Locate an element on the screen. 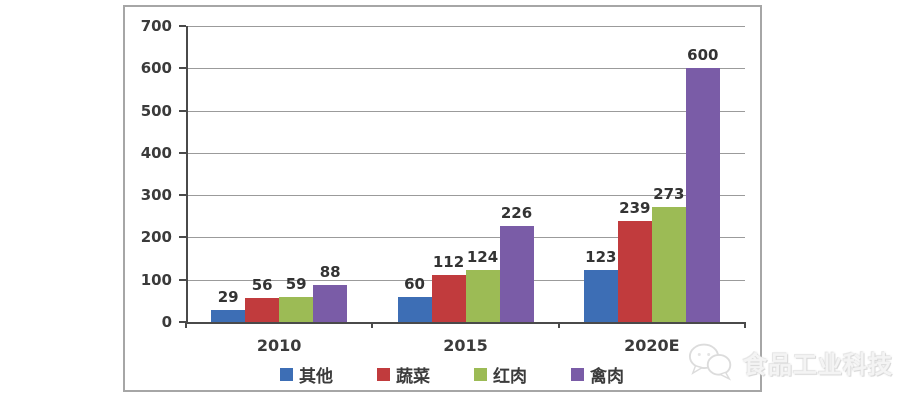 This screenshot has width=900, height=402. watermark-text: 食品工业科技 is located at coordinates (818, 364).